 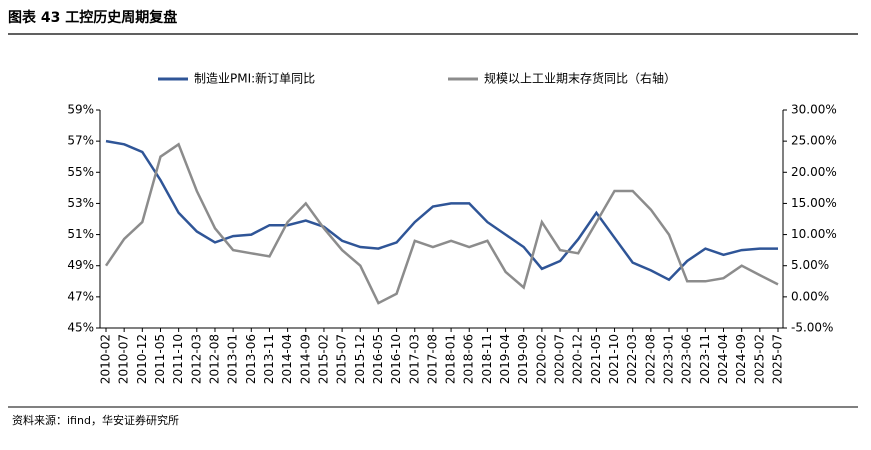 What do you see at coordinates (814, 234) in the screenshot?
I see `y2-tick-label: 10.00%` at bounding box center [814, 234].